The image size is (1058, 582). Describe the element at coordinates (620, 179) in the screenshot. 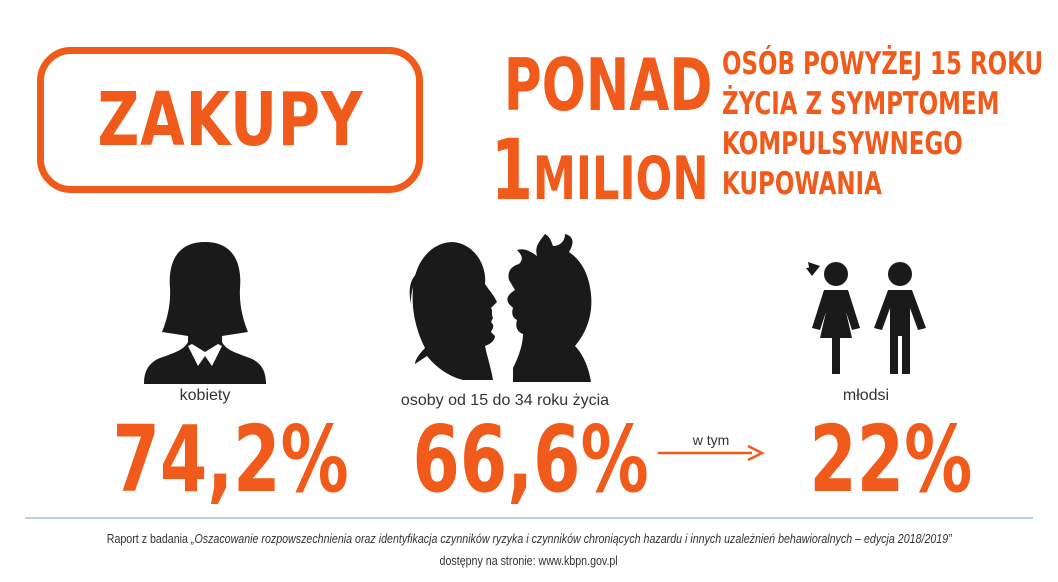

I see `milion-word: MILION` at that location.